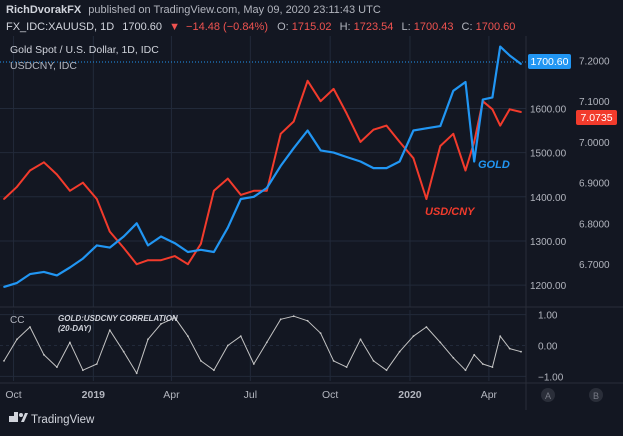 The height and width of the screenshot is (436, 623). I want to click on open-label: O:, so click(283, 27).